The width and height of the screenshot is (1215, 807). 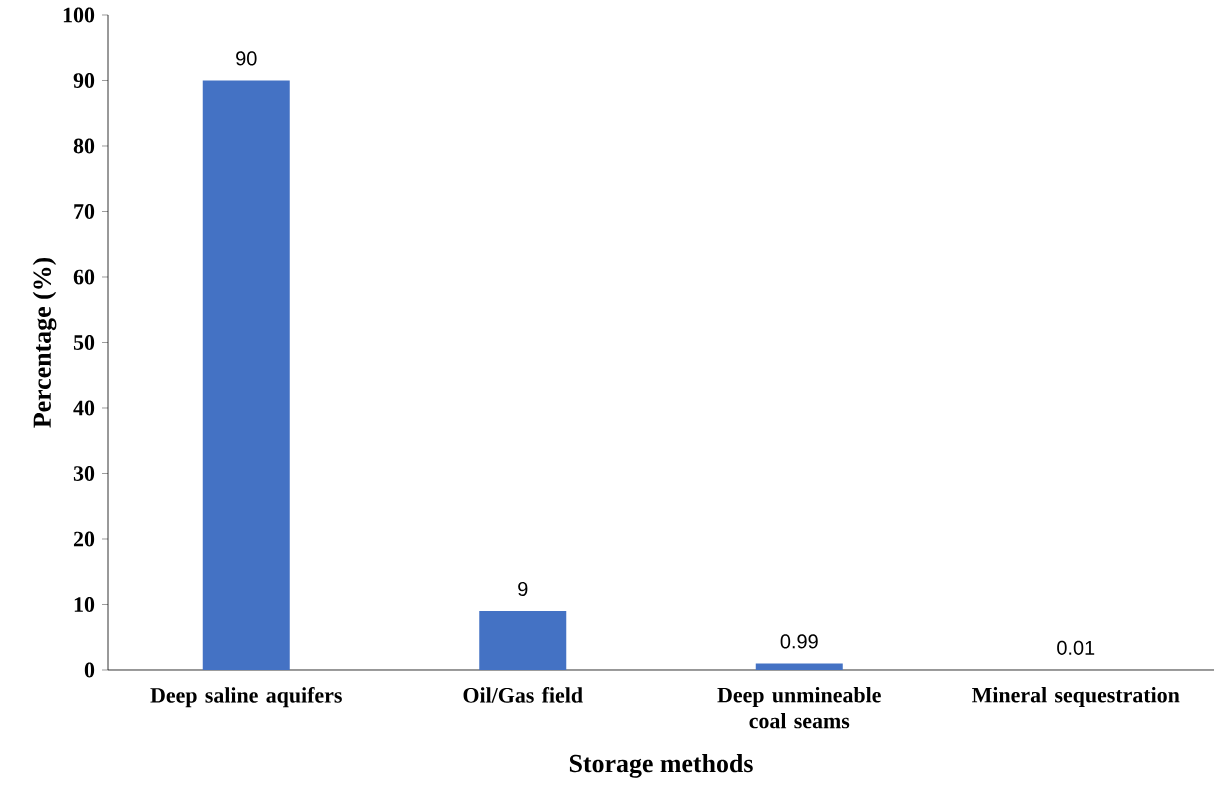 I want to click on y-axis-title: Percentage (%), so click(x=44, y=342).